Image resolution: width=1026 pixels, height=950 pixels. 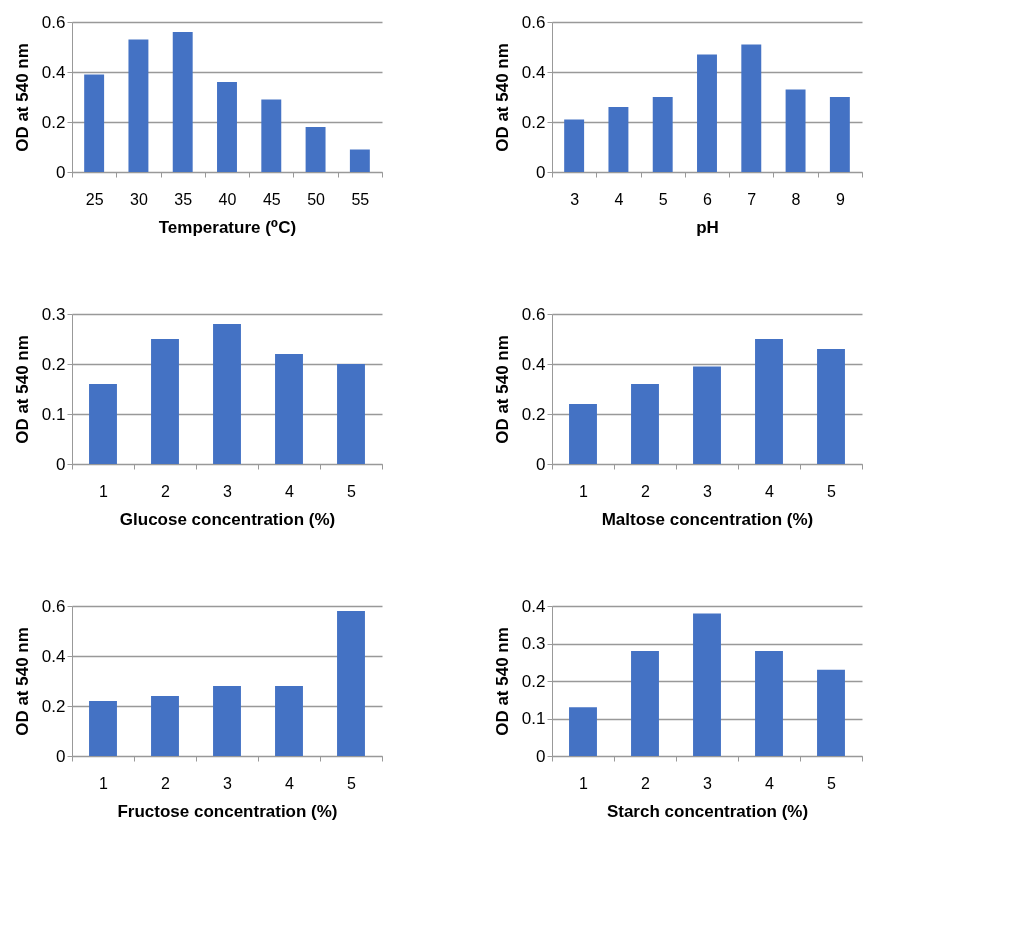 What do you see at coordinates (271, 199) in the screenshot?
I see `x-tick-label: 45` at bounding box center [271, 199].